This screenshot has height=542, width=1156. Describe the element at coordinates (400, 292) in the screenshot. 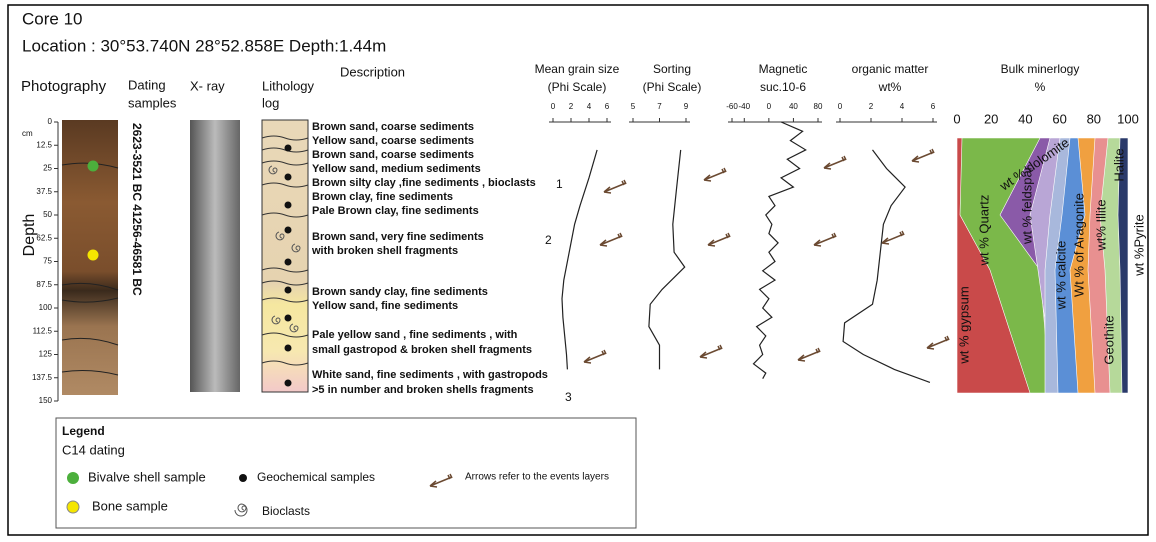

I see `description: Brown sandy clay, fine sediments` at that location.